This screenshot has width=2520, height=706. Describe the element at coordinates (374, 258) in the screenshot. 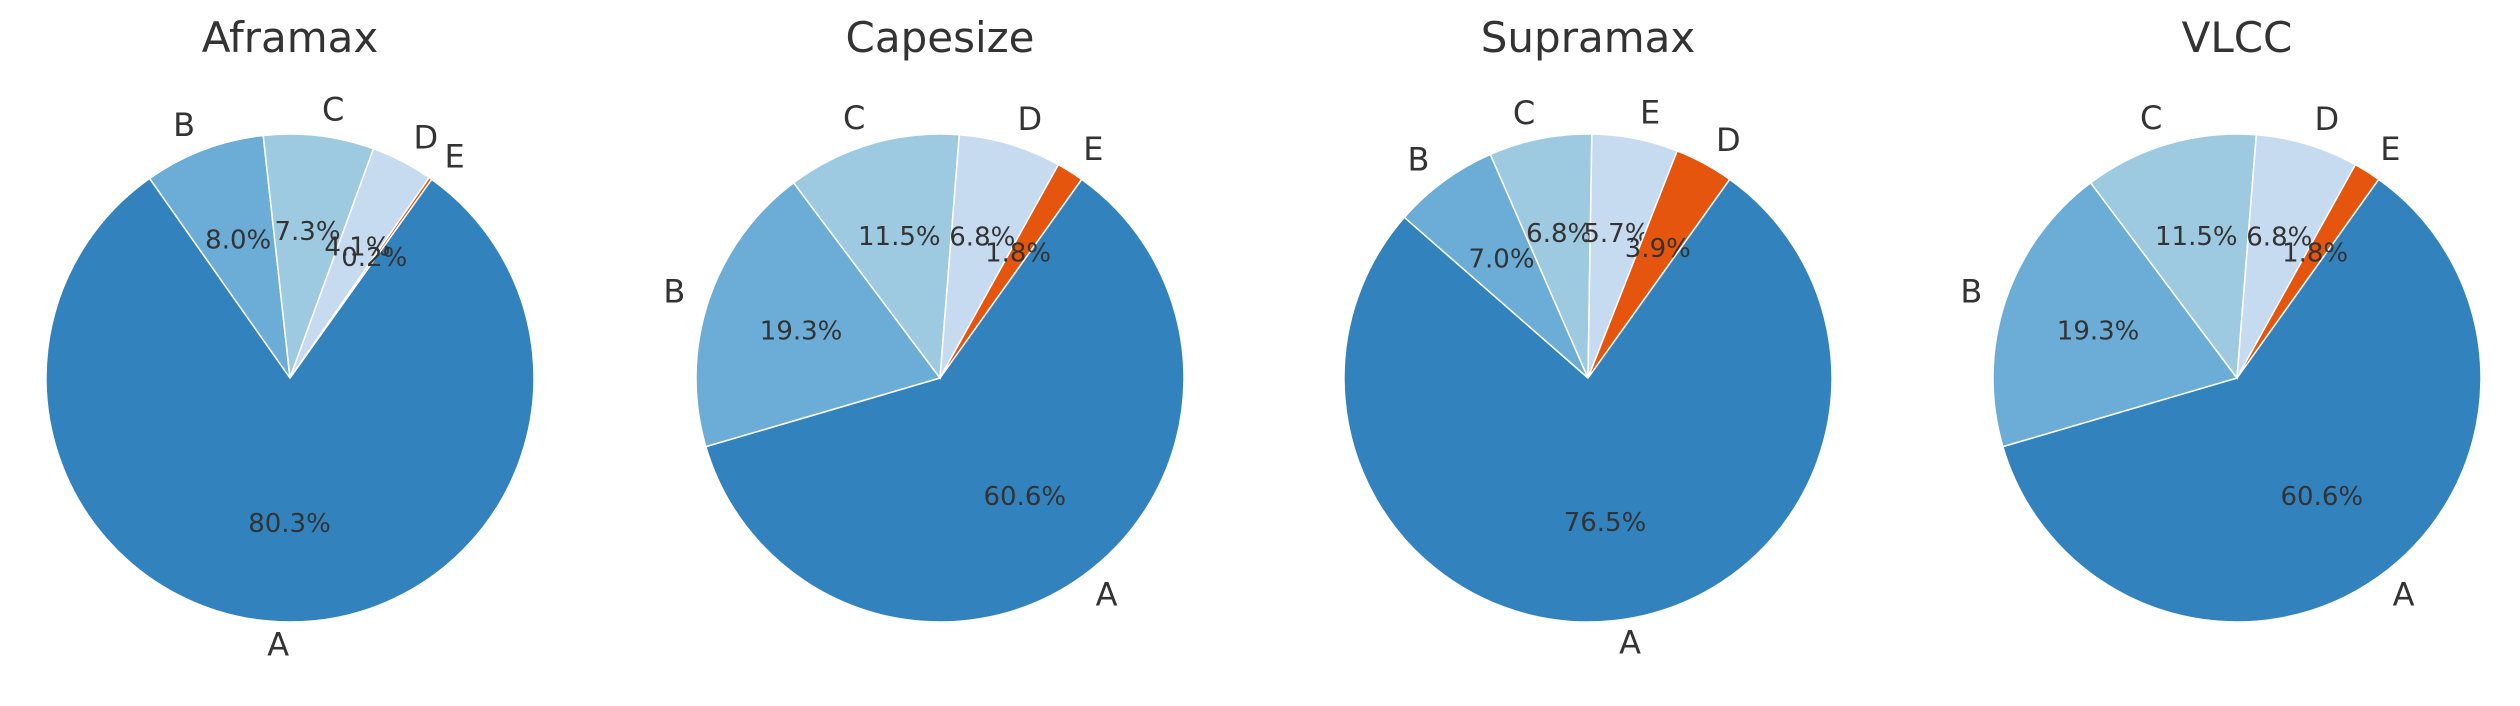

I see `slice-percent-label: 0.2%` at that location.